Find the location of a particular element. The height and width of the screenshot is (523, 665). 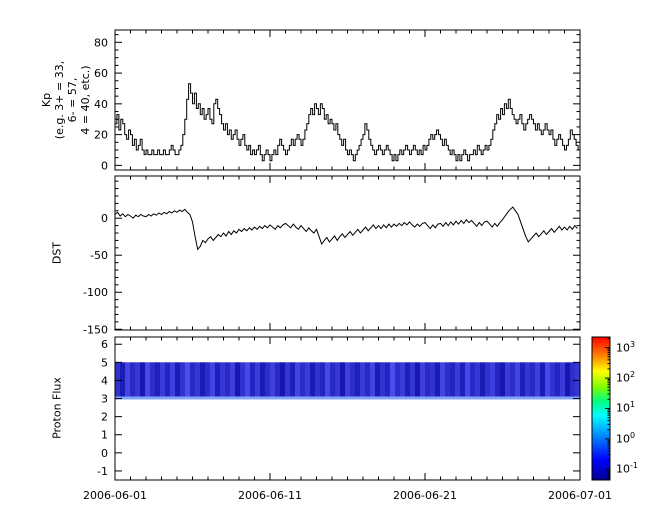

x-tick-label-3: 2006-06-21 is located at coordinates (425, 495).